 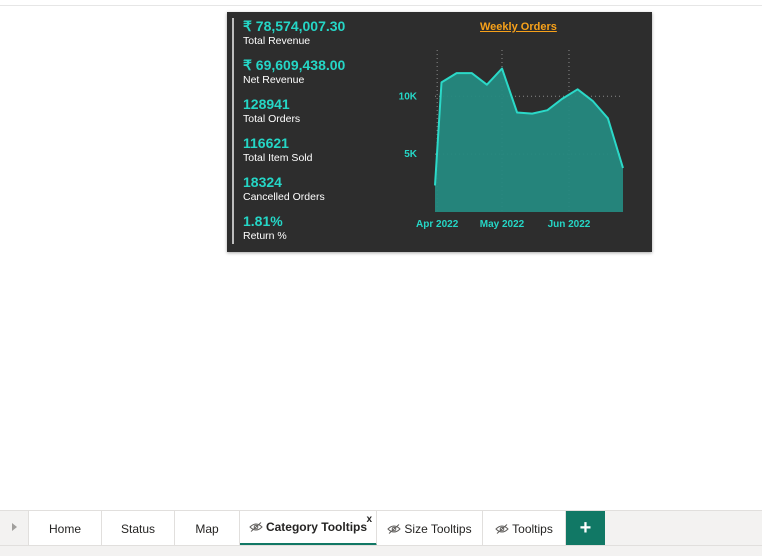 I want to click on kpi-label: Net Revenue, so click(x=274, y=80).